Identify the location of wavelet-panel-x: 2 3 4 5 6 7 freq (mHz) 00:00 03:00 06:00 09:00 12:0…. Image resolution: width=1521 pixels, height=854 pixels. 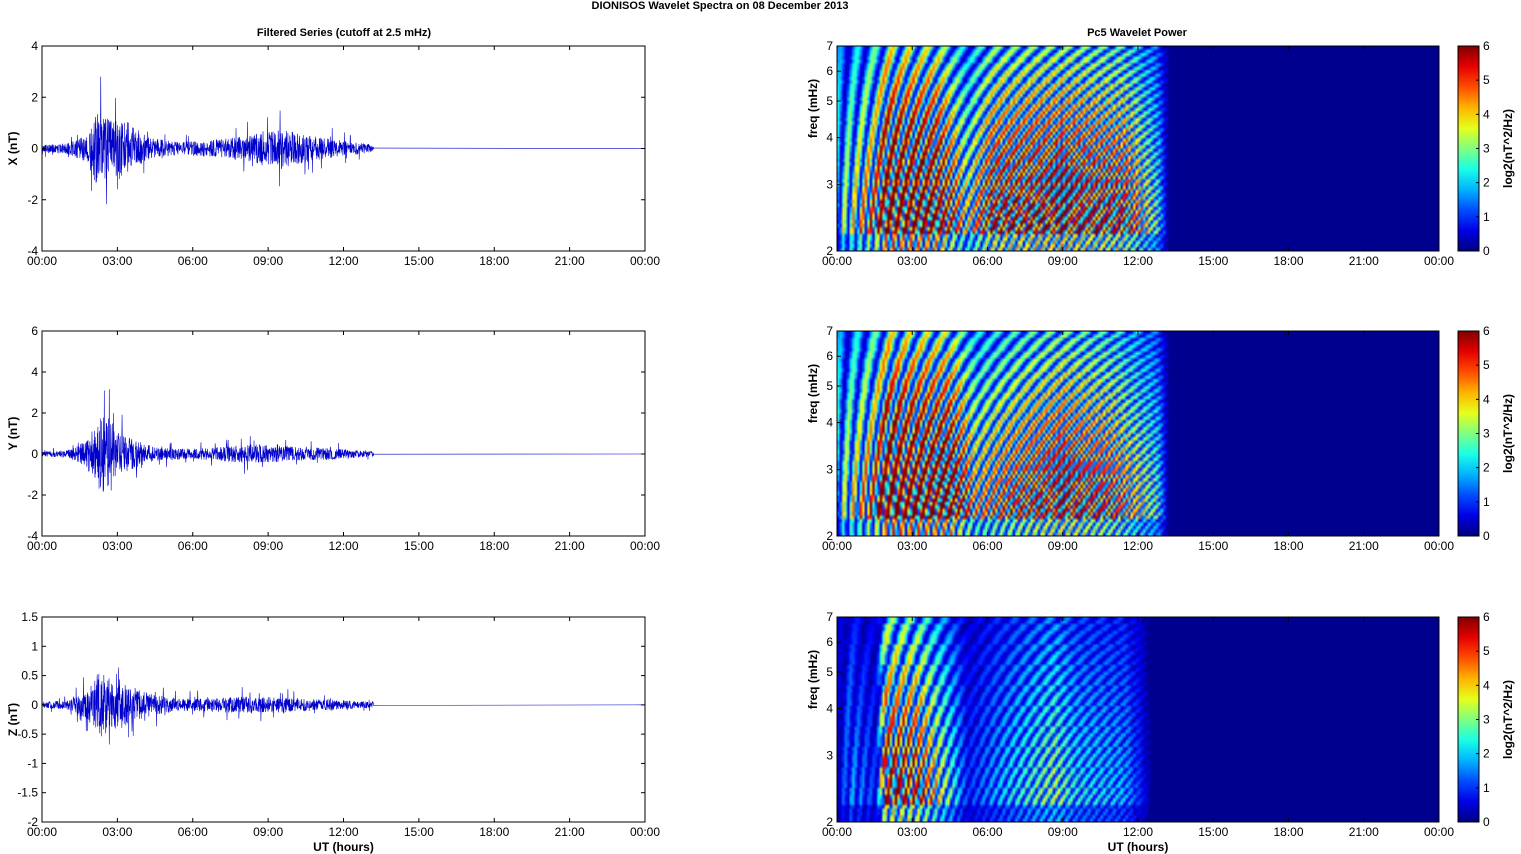
(1160, 153).